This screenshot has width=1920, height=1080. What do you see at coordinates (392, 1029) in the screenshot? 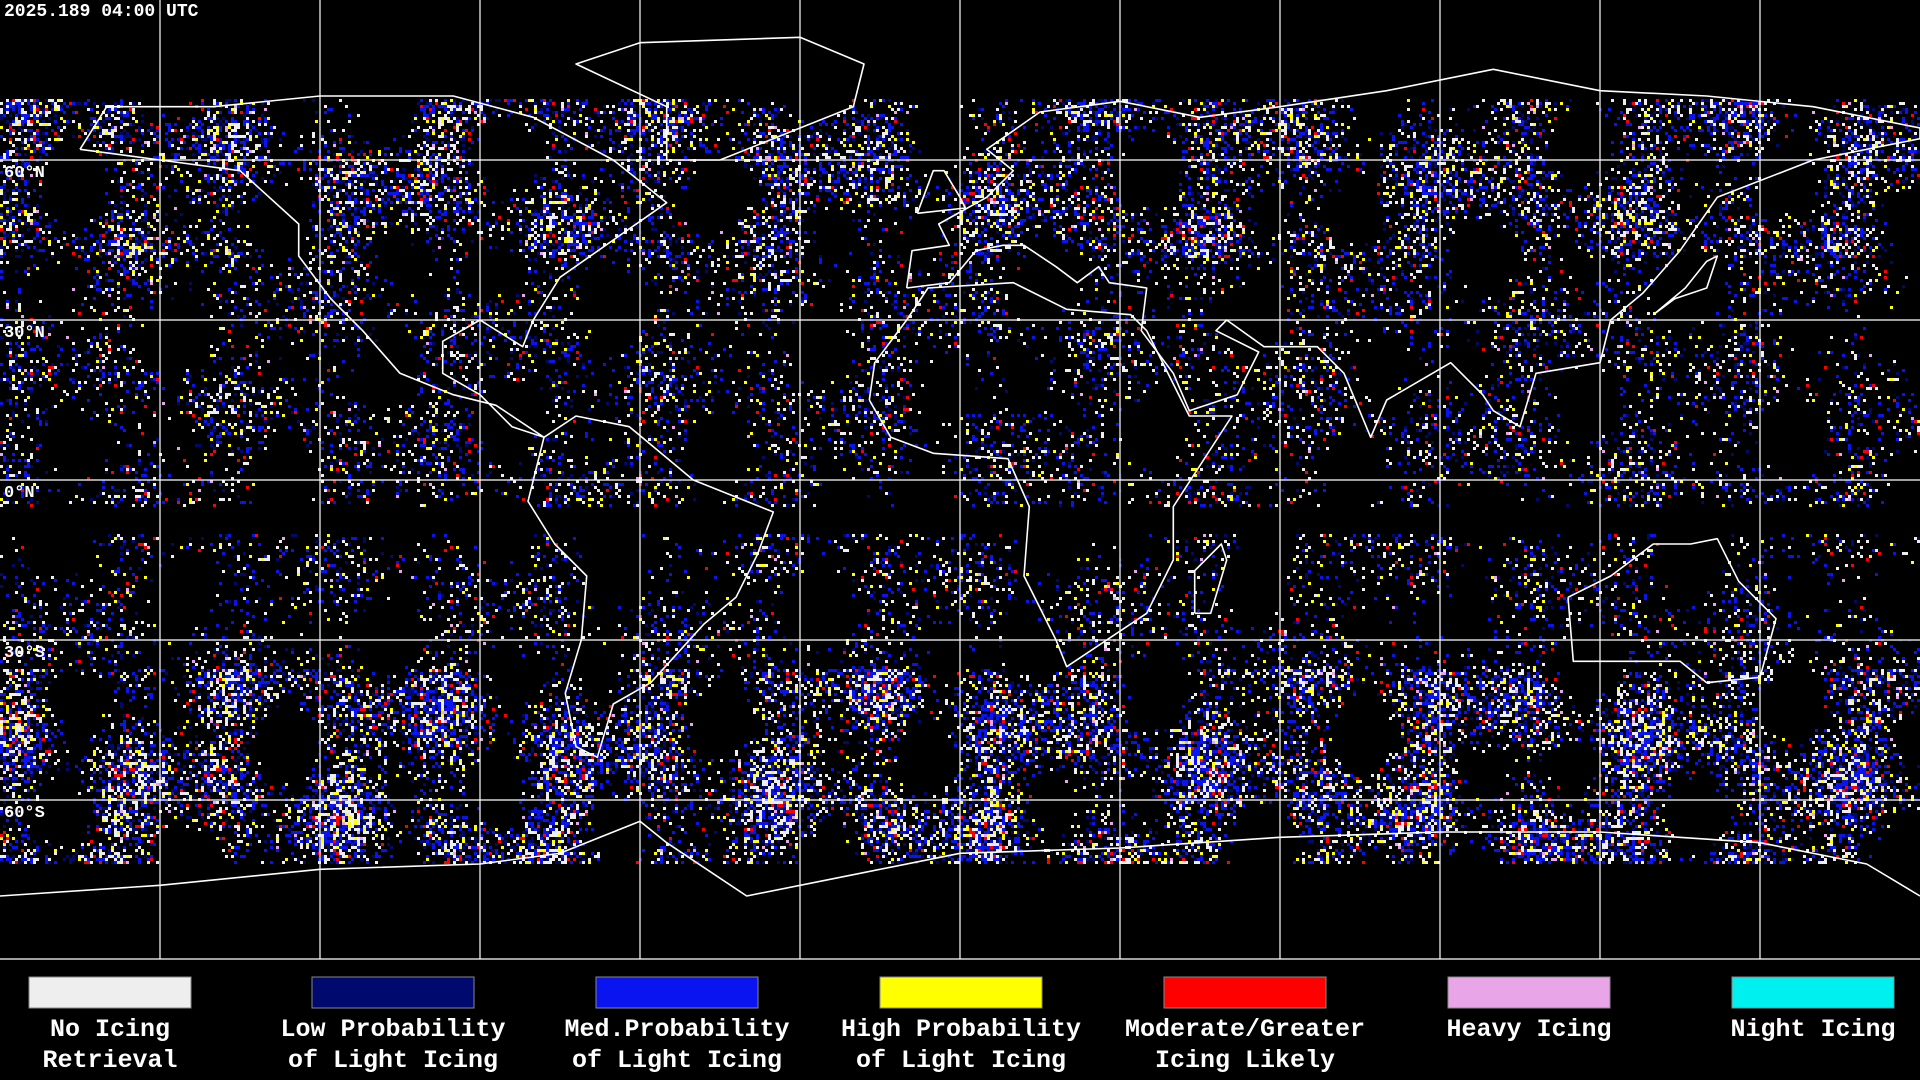
I see `legend-label: Low Probability` at bounding box center [392, 1029].